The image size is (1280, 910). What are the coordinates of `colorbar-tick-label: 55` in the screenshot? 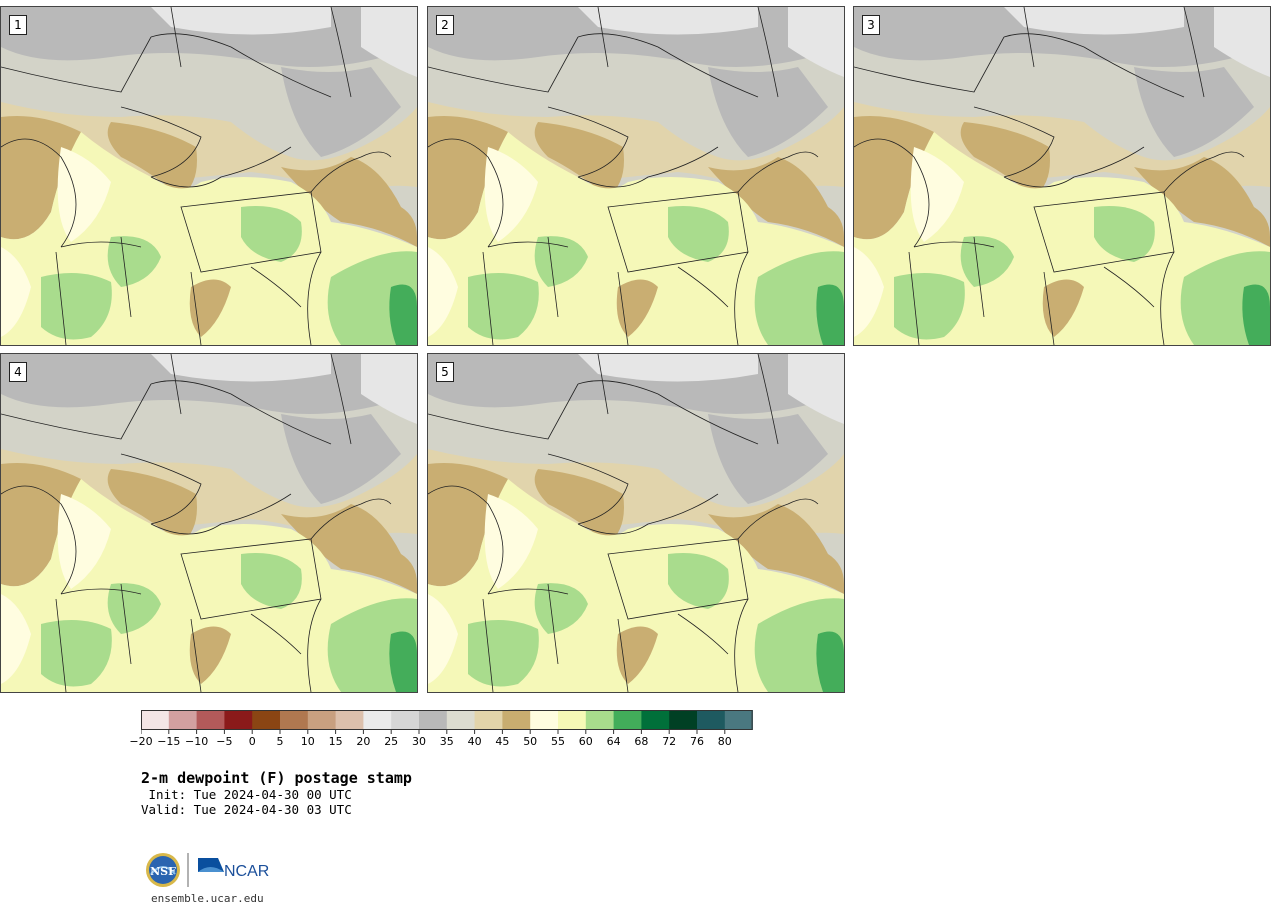 It's located at (558, 741).